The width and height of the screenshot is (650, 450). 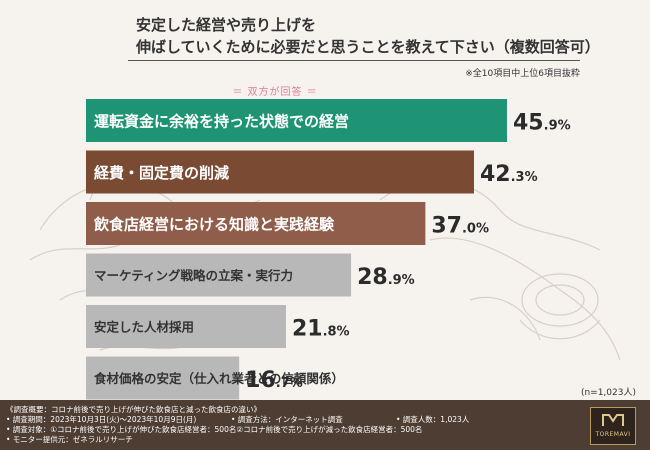 I want to click on chart-subtitle: ＝ 双方が回答 ＝, so click(x=275, y=92).